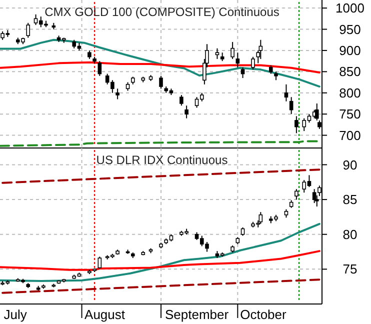  Describe the element at coordinates (162, 160) in the screenshot. I see `text: US DLR IDX Continuous` at that location.